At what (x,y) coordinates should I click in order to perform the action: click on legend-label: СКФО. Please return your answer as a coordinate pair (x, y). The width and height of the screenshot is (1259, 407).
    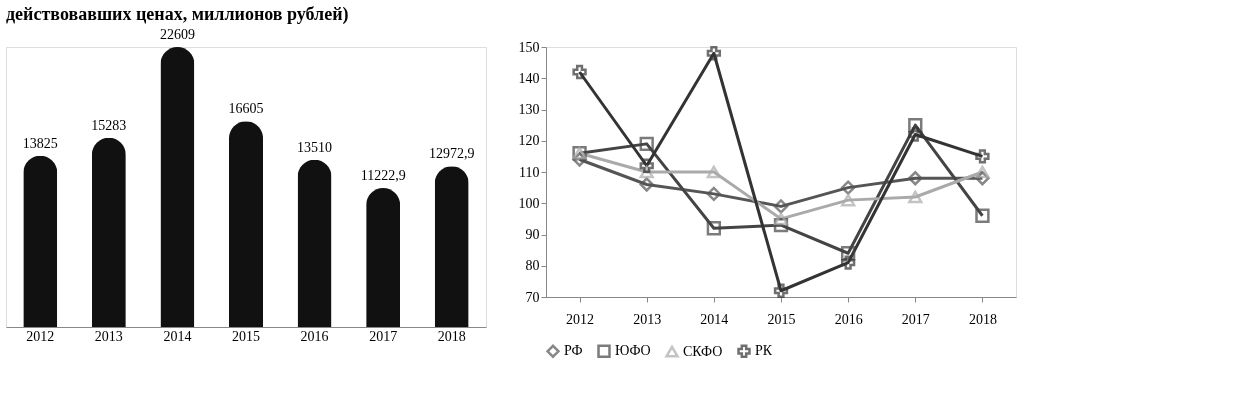
    Looking at the image, I should click on (703, 351).